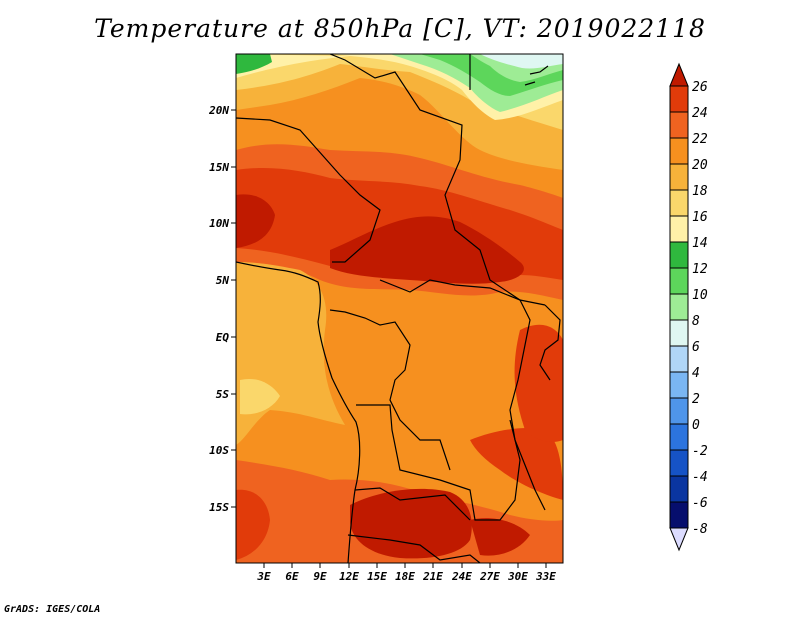  I want to click on lon-label: 33E, so click(545, 576).